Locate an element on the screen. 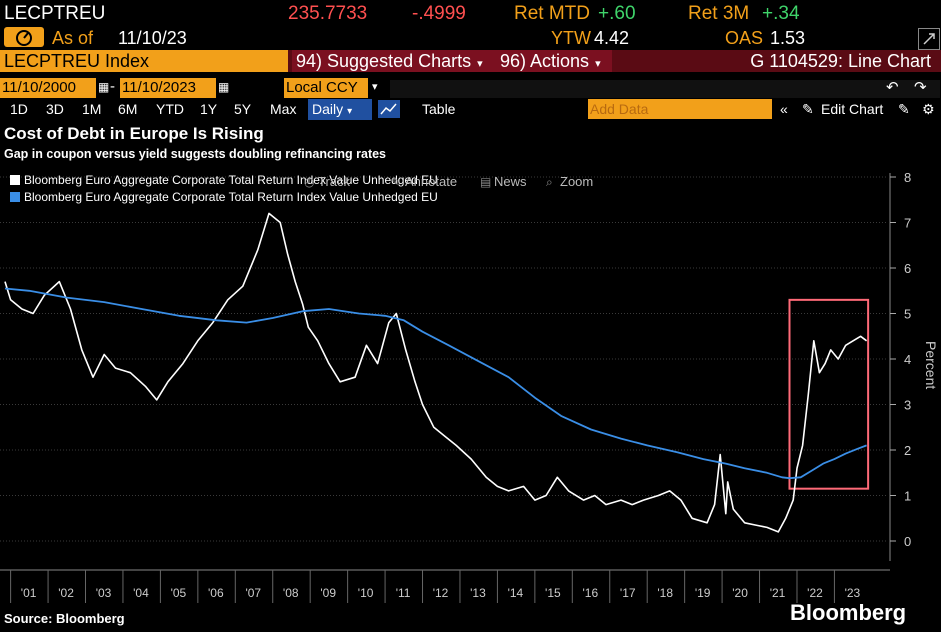 Image resolution: width=941 pixels, height=632 pixels. line-chart-icon is located at coordinates (389, 109).